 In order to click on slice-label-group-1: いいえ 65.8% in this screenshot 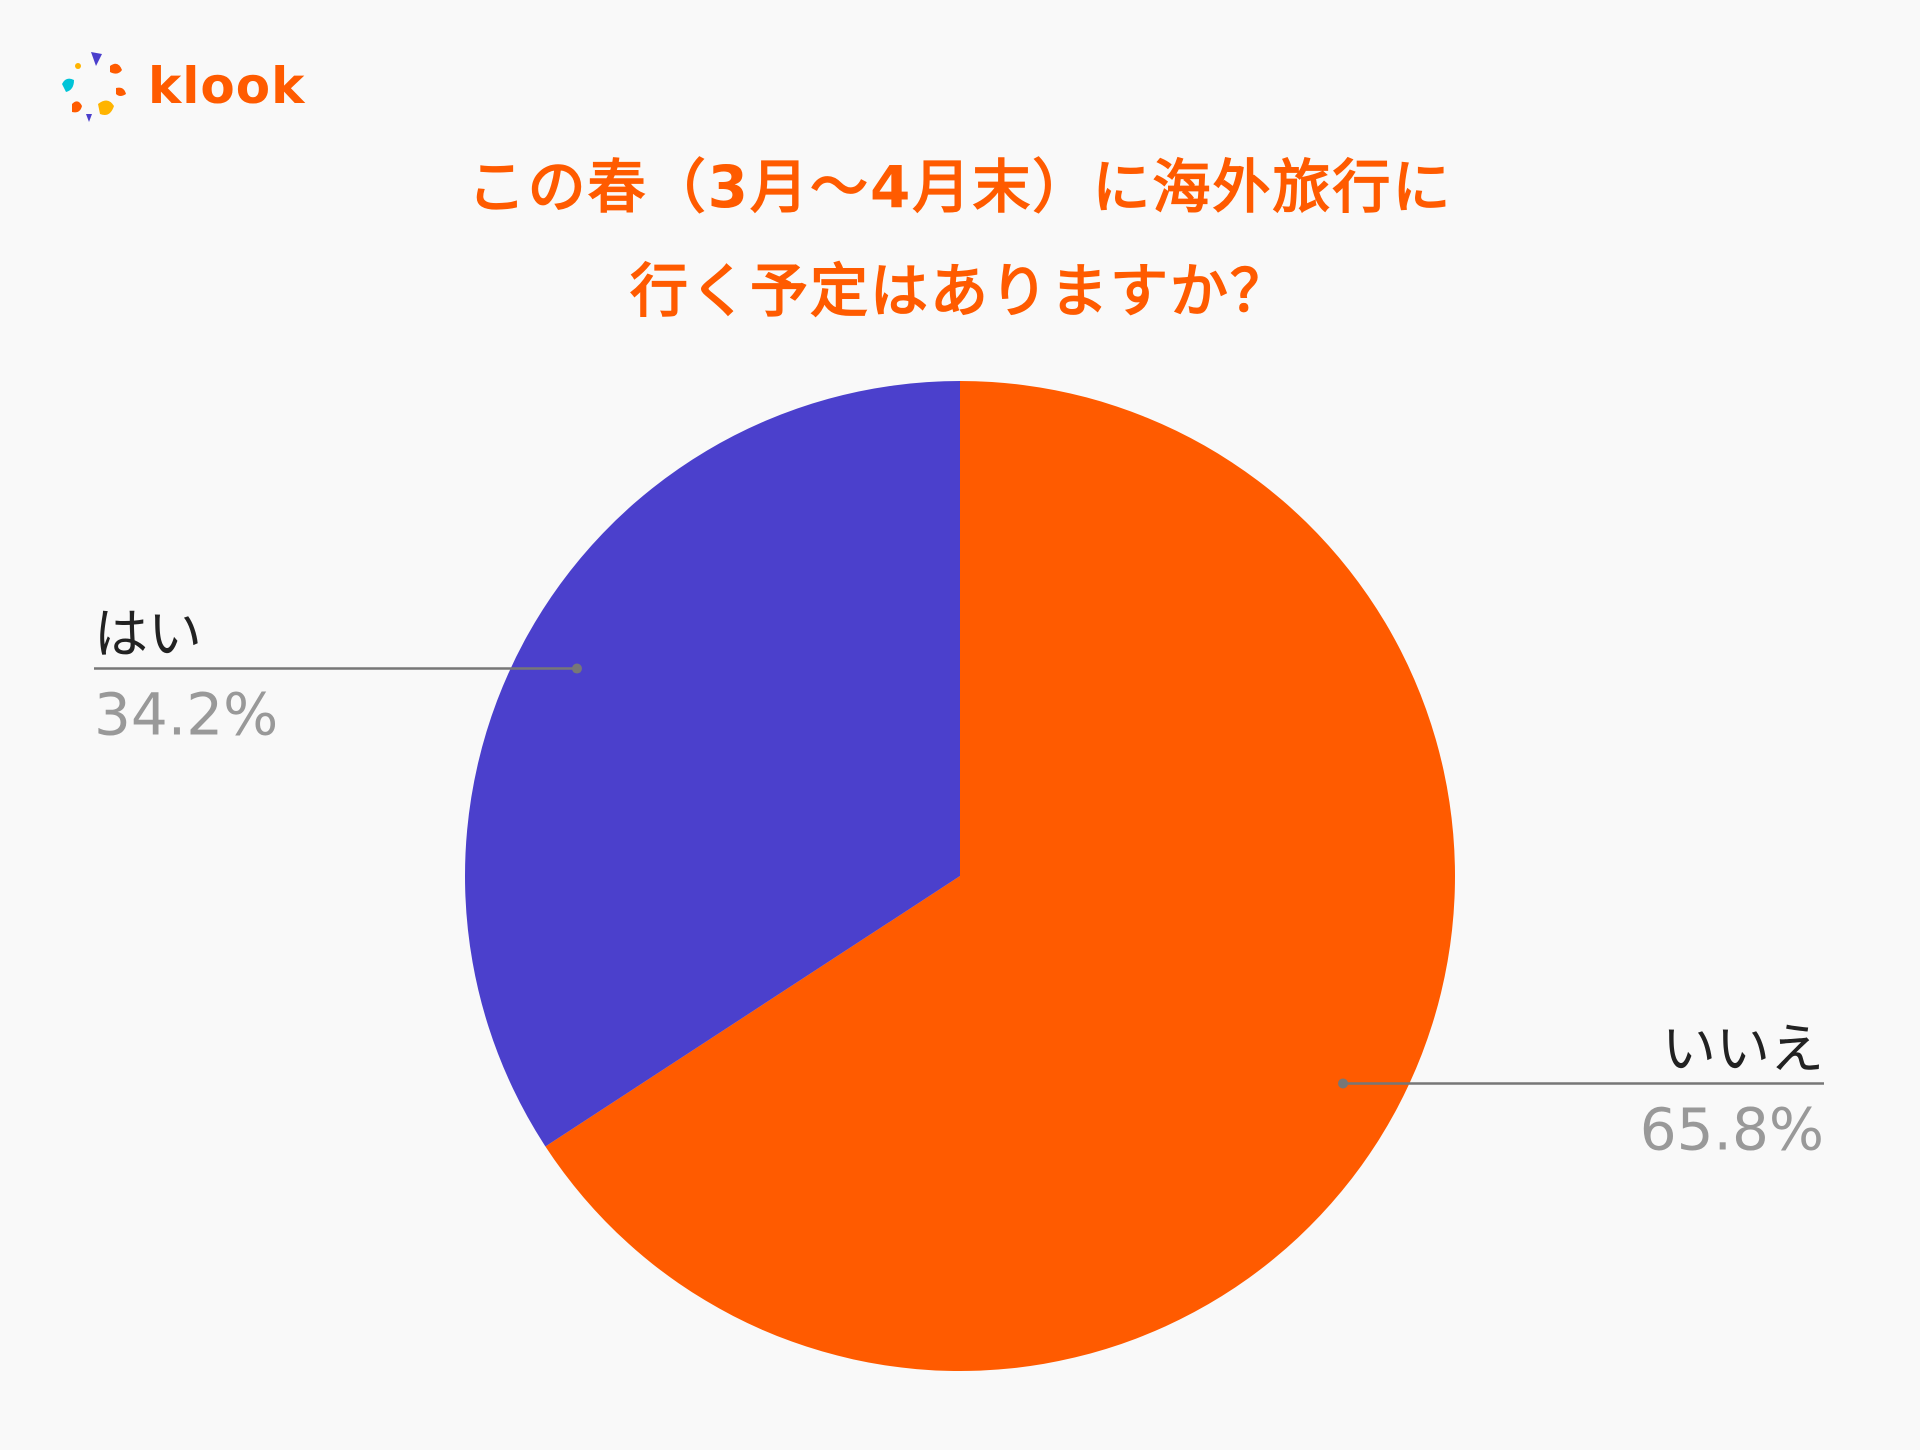, I will do `click(1581, 1090)`.